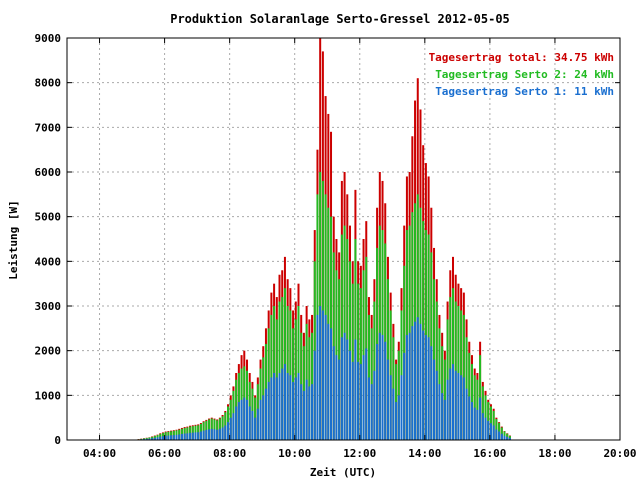 The height and width of the screenshot is (480, 640). What do you see at coordinates (48, 306) in the screenshot?
I see `y-tick-label: 3000` at bounding box center [48, 306].